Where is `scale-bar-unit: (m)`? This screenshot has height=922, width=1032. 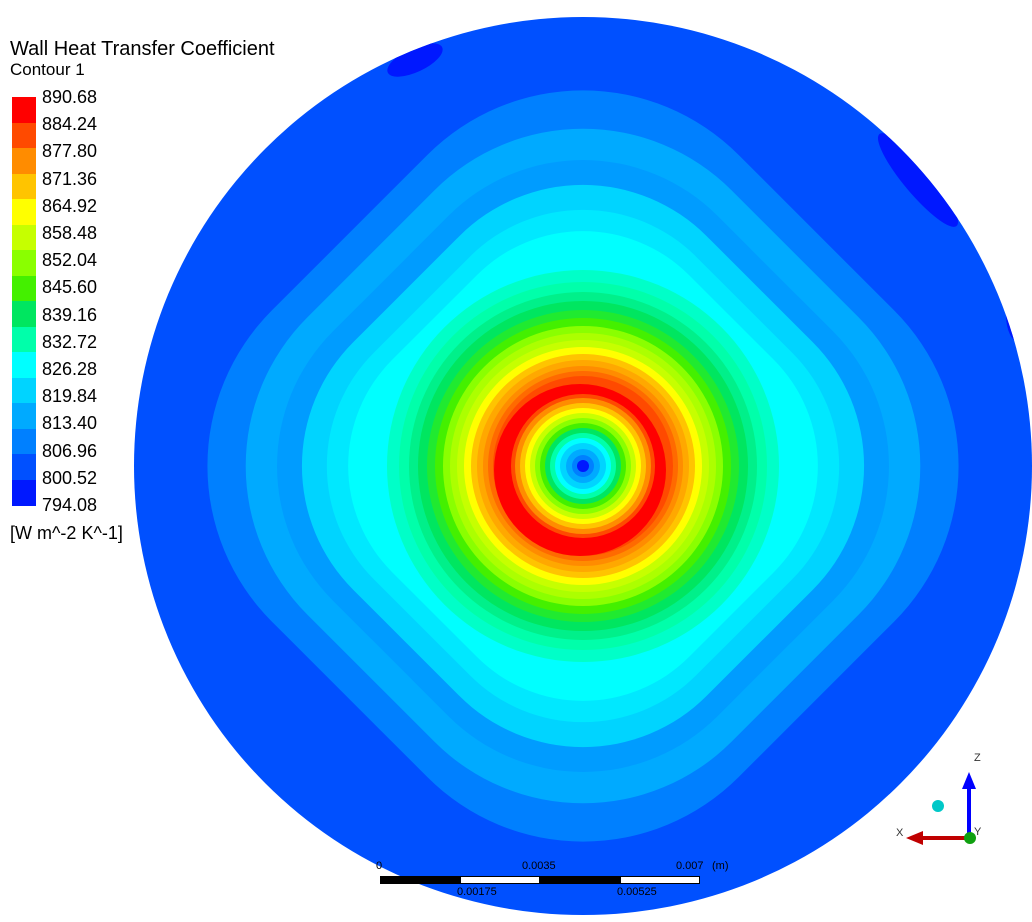 scale-bar-unit: (m) is located at coordinates (720, 866).